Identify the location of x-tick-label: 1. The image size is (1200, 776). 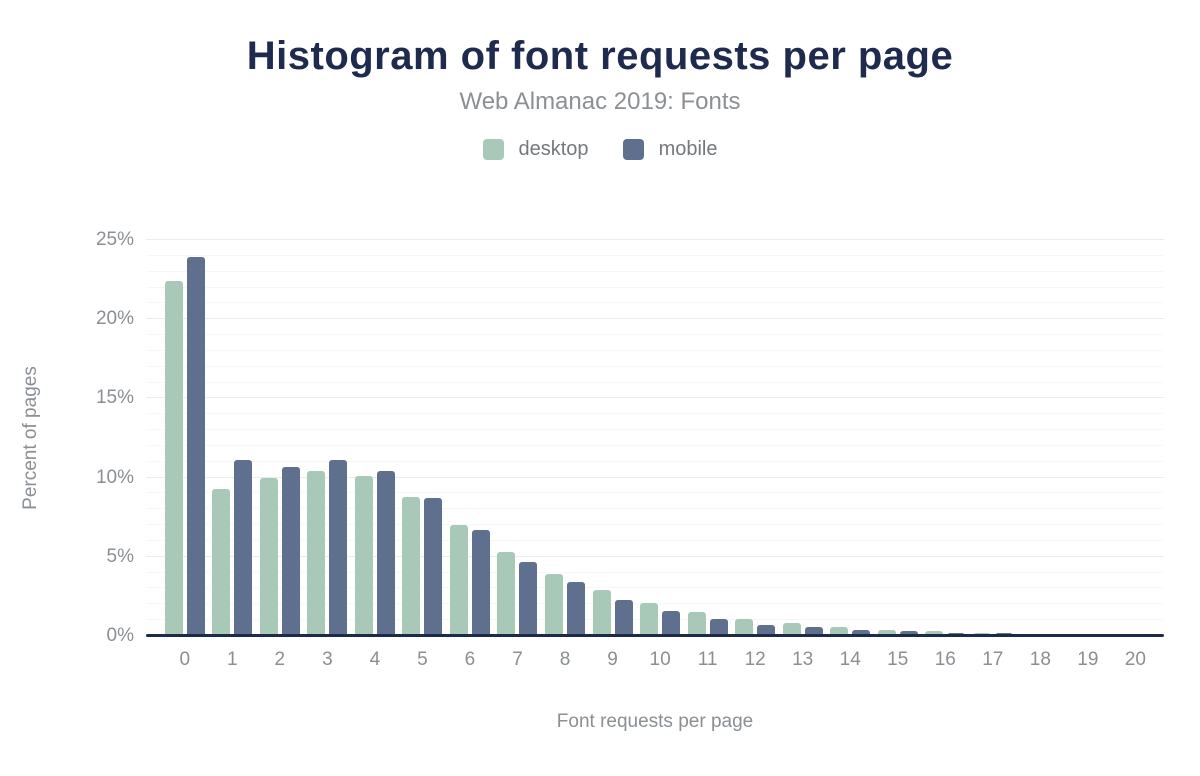
(232, 659).